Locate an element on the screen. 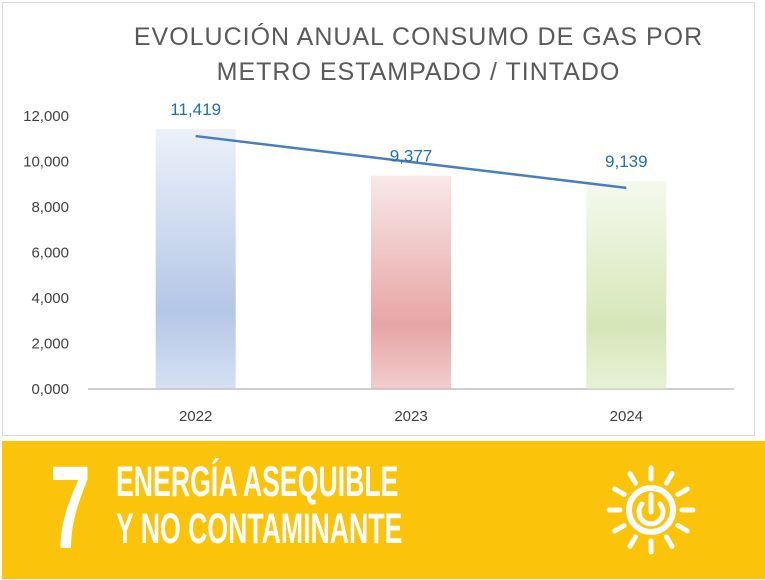 This screenshot has height=580, width=765. y-tick-label: 8,000 is located at coordinates (50, 207).